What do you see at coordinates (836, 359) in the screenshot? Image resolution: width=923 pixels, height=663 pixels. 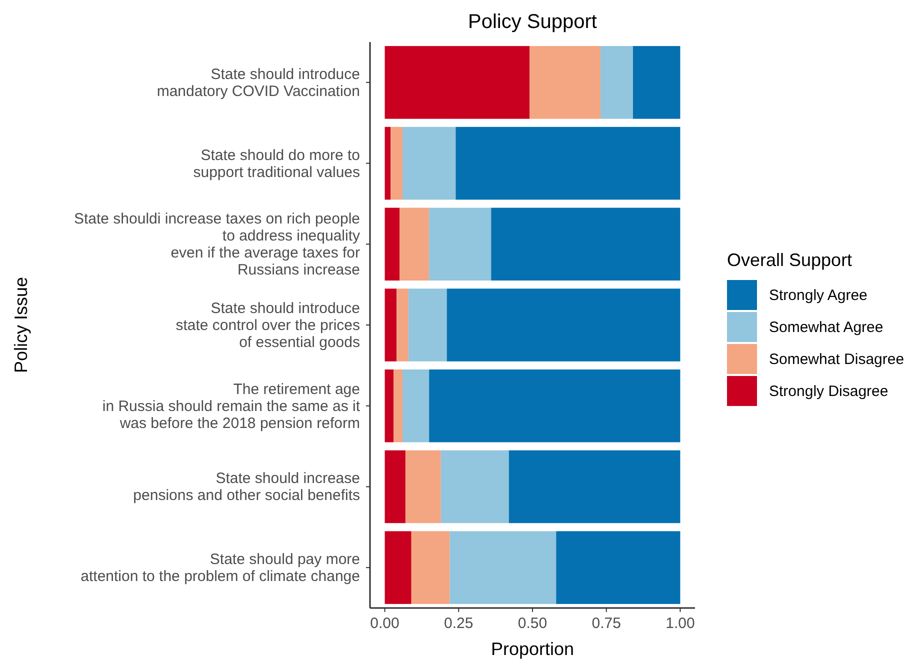 I see `legend-label: Somewhat Disagree` at bounding box center [836, 359].